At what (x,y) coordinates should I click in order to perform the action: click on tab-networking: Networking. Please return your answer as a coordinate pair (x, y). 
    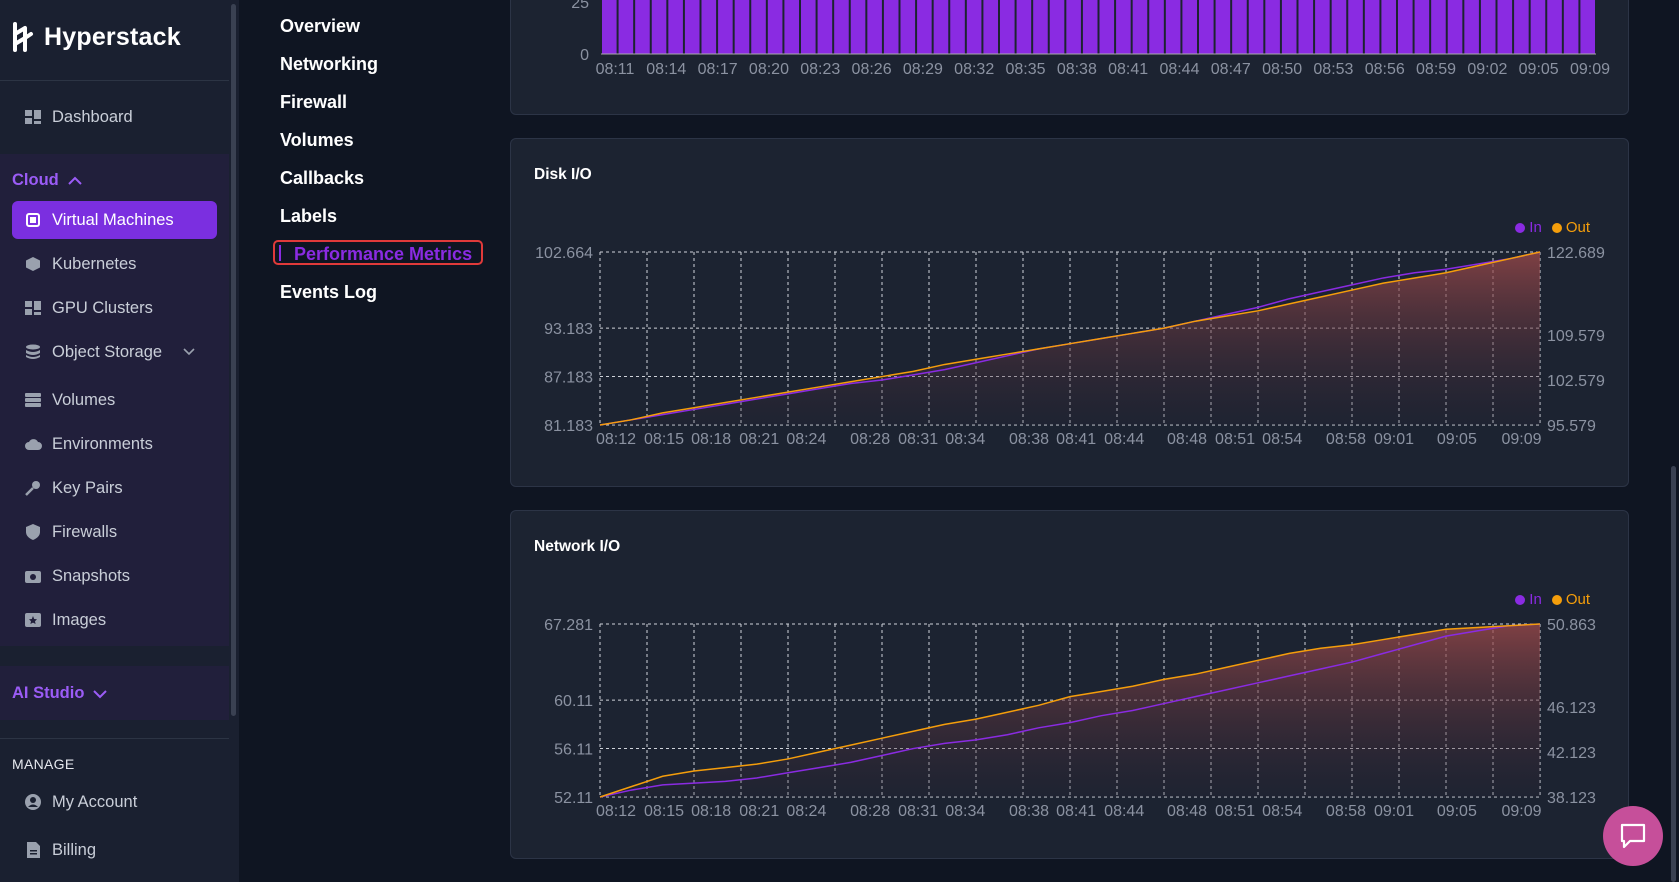
    Looking at the image, I should click on (329, 64).